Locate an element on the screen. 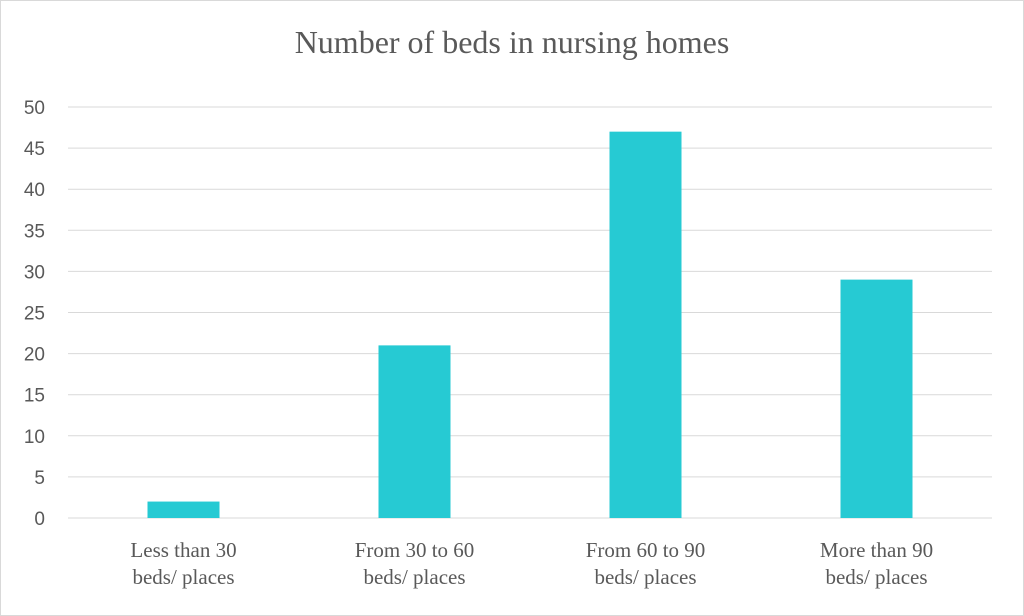 This screenshot has height=616, width=1024. y-tick-label: 20 is located at coordinates (34, 355).